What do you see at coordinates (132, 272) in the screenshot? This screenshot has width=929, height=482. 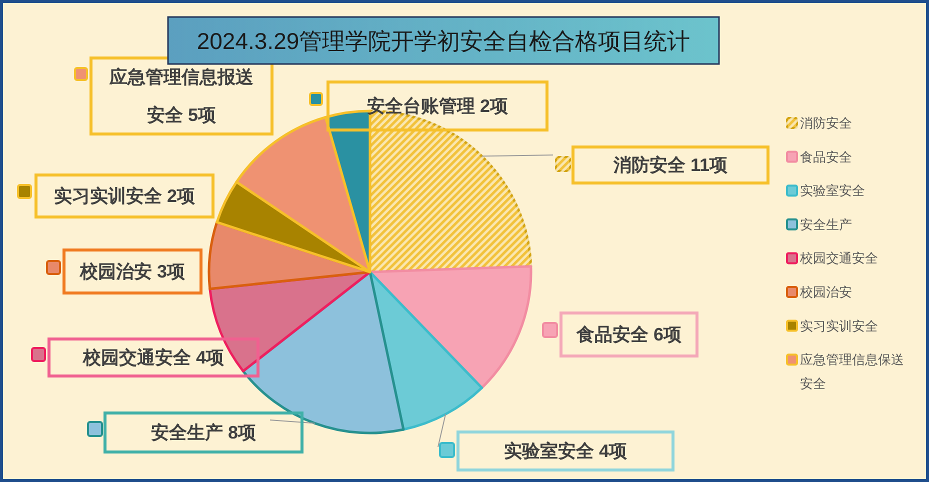 I see `data-label: 校园治安 3项` at bounding box center [132, 272].